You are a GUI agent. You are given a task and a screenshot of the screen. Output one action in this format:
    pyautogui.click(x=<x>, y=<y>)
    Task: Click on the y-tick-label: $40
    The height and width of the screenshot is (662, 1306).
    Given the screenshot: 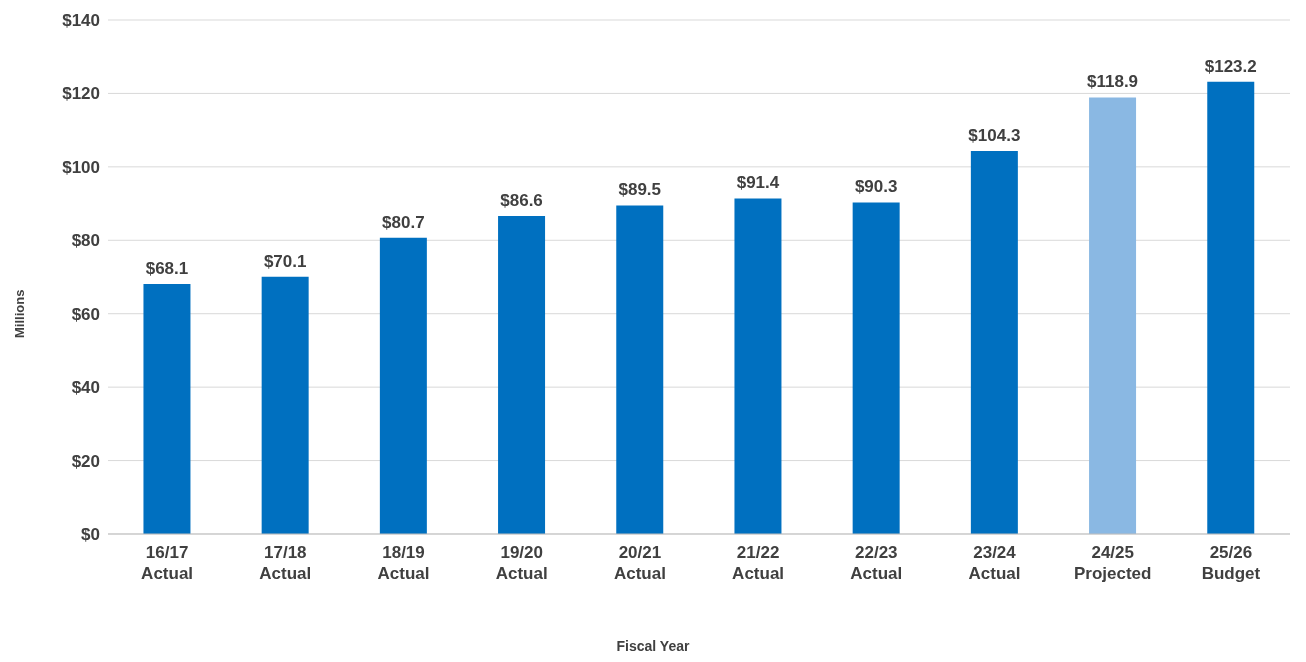 What is the action you would take?
    pyautogui.click(x=85, y=388)
    